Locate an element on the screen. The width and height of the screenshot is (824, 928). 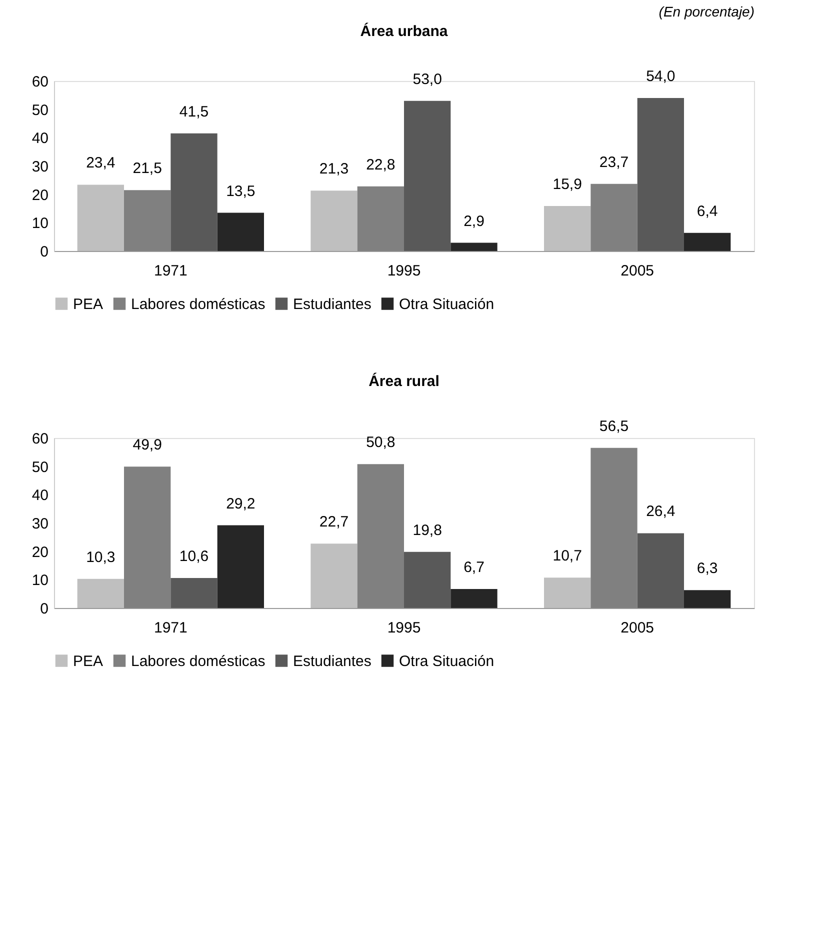
data-label: 10,7 is located at coordinates (567, 556).